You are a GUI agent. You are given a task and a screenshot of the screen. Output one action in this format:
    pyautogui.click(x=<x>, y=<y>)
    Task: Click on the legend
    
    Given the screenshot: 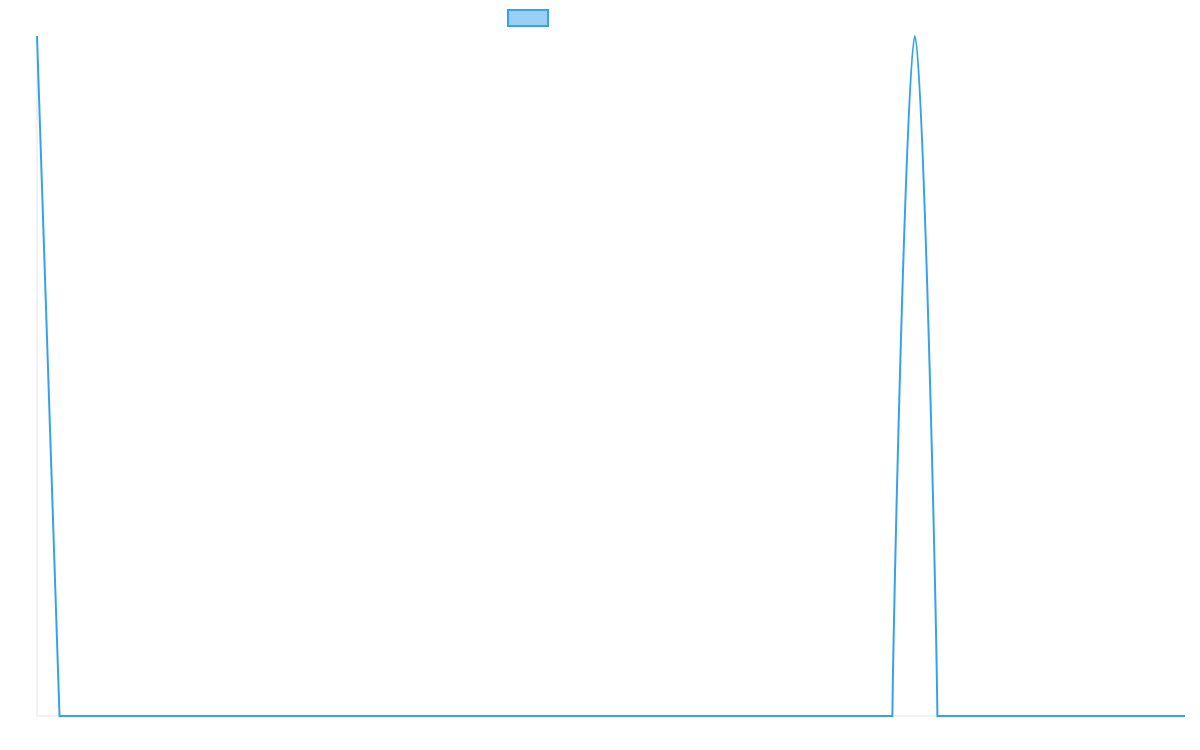 What is the action you would take?
    pyautogui.click(x=528, y=18)
    